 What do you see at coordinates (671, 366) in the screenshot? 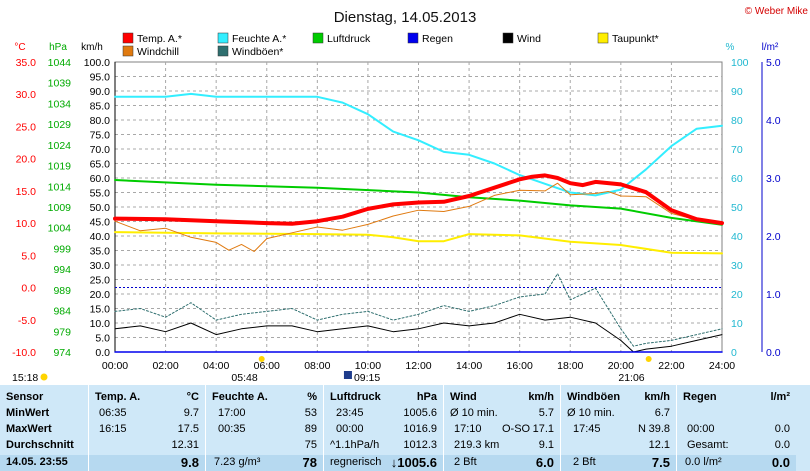
I see `time-tick-label: 22:00` at bounding box center [671, 366].